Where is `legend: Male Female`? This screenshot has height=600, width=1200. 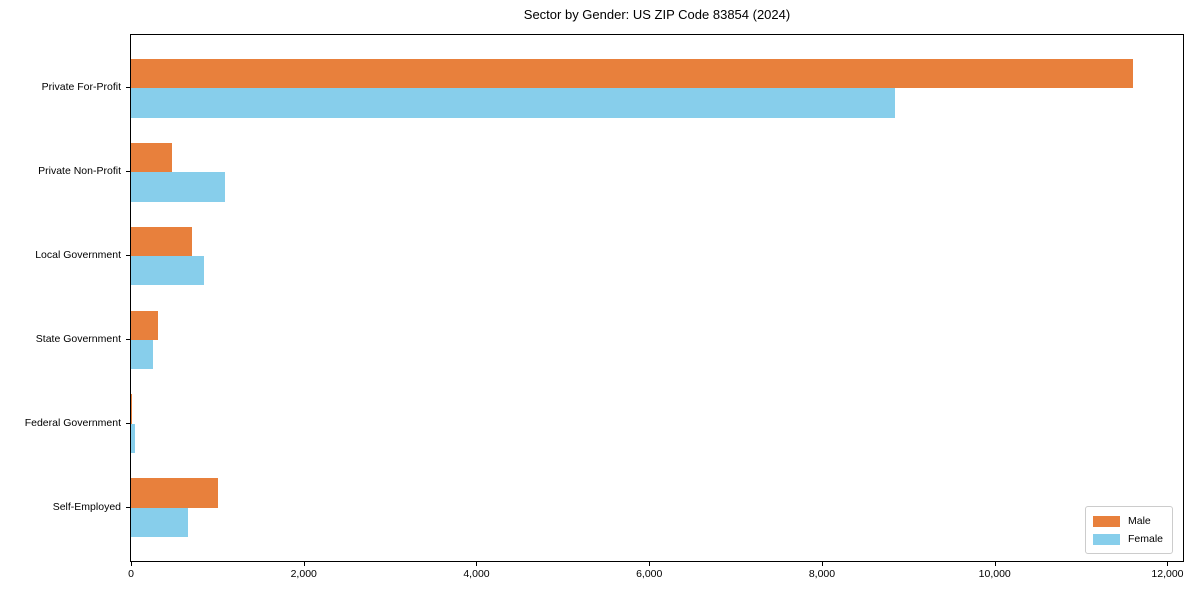
legend: Male Female is located at coordinates (1128, 530).